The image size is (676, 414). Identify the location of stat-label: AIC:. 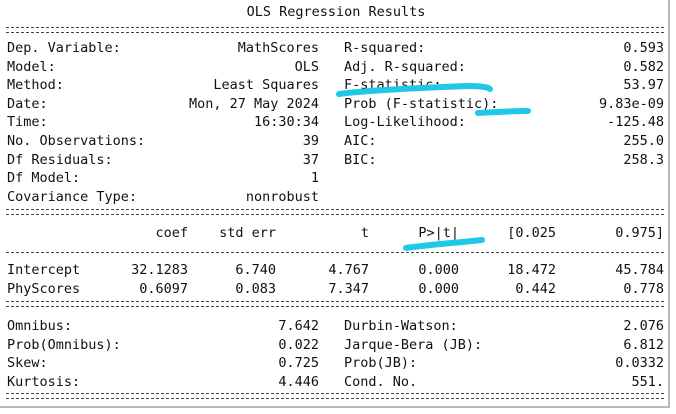
(360, 141).